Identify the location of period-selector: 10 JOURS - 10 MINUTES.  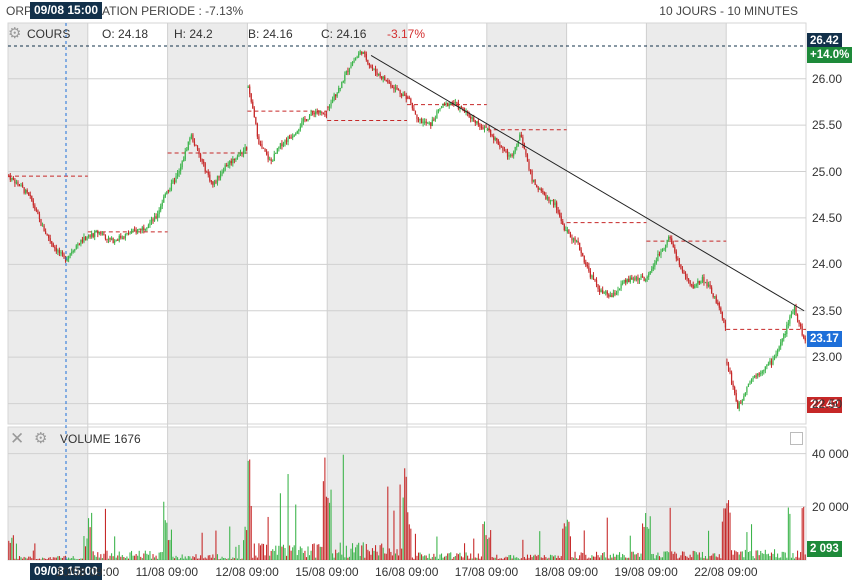
(728, 11).